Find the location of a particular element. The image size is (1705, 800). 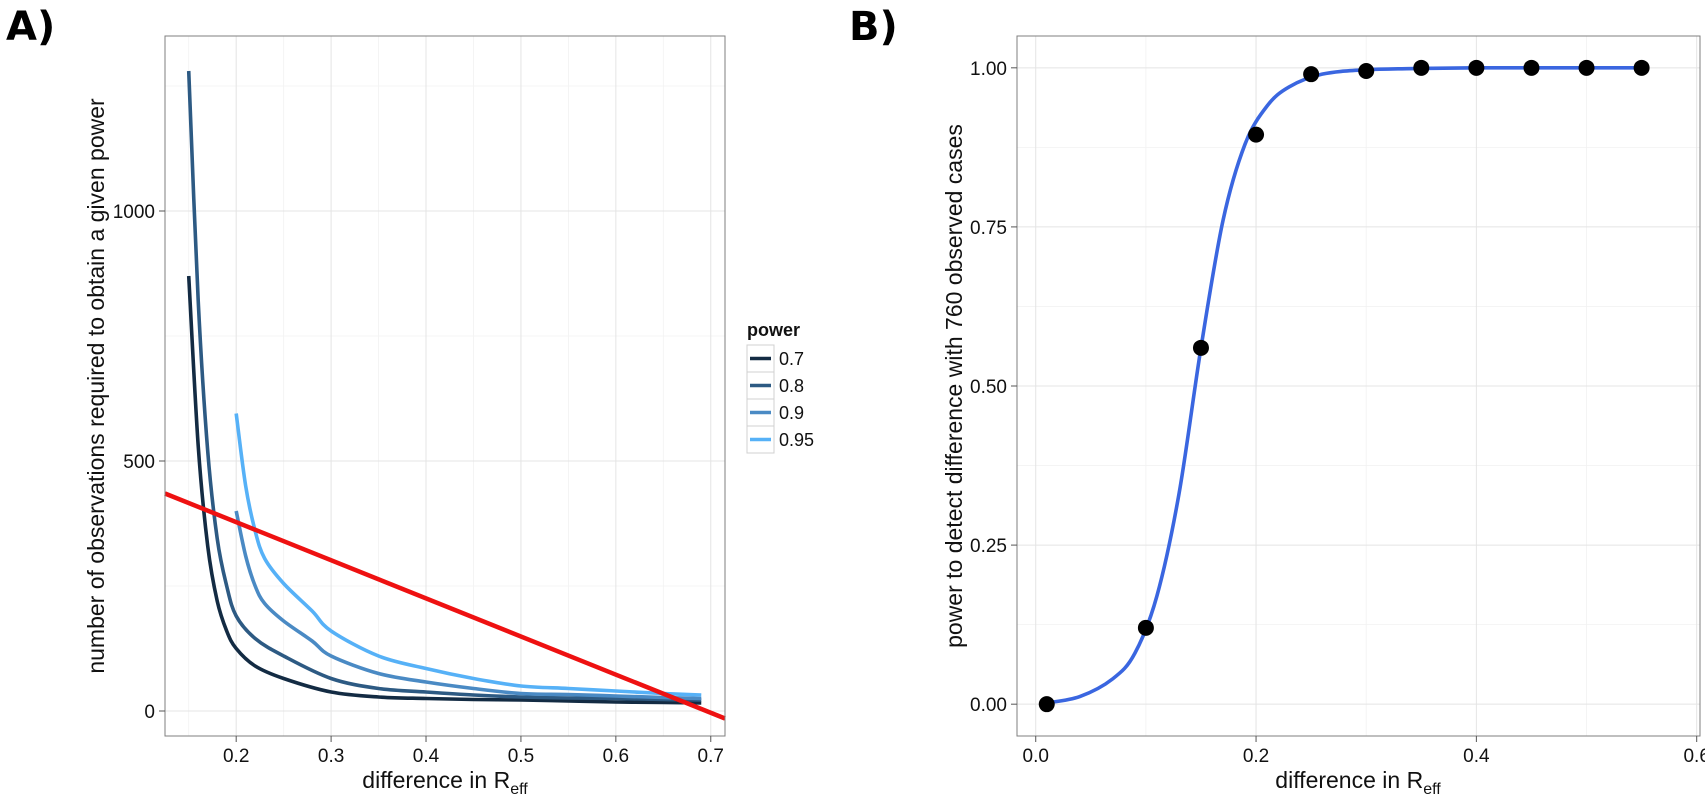

series-line-0.9 is located at coordinates (468, 605).